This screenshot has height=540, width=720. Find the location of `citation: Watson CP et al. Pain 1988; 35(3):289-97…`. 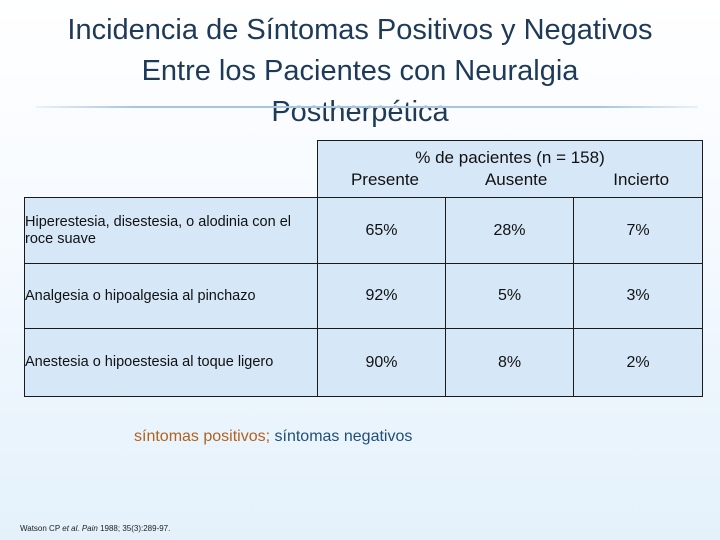

citation: Watson CP et al. Pain 1988; 35(3):289-97… is located at coordinates (95, 528).